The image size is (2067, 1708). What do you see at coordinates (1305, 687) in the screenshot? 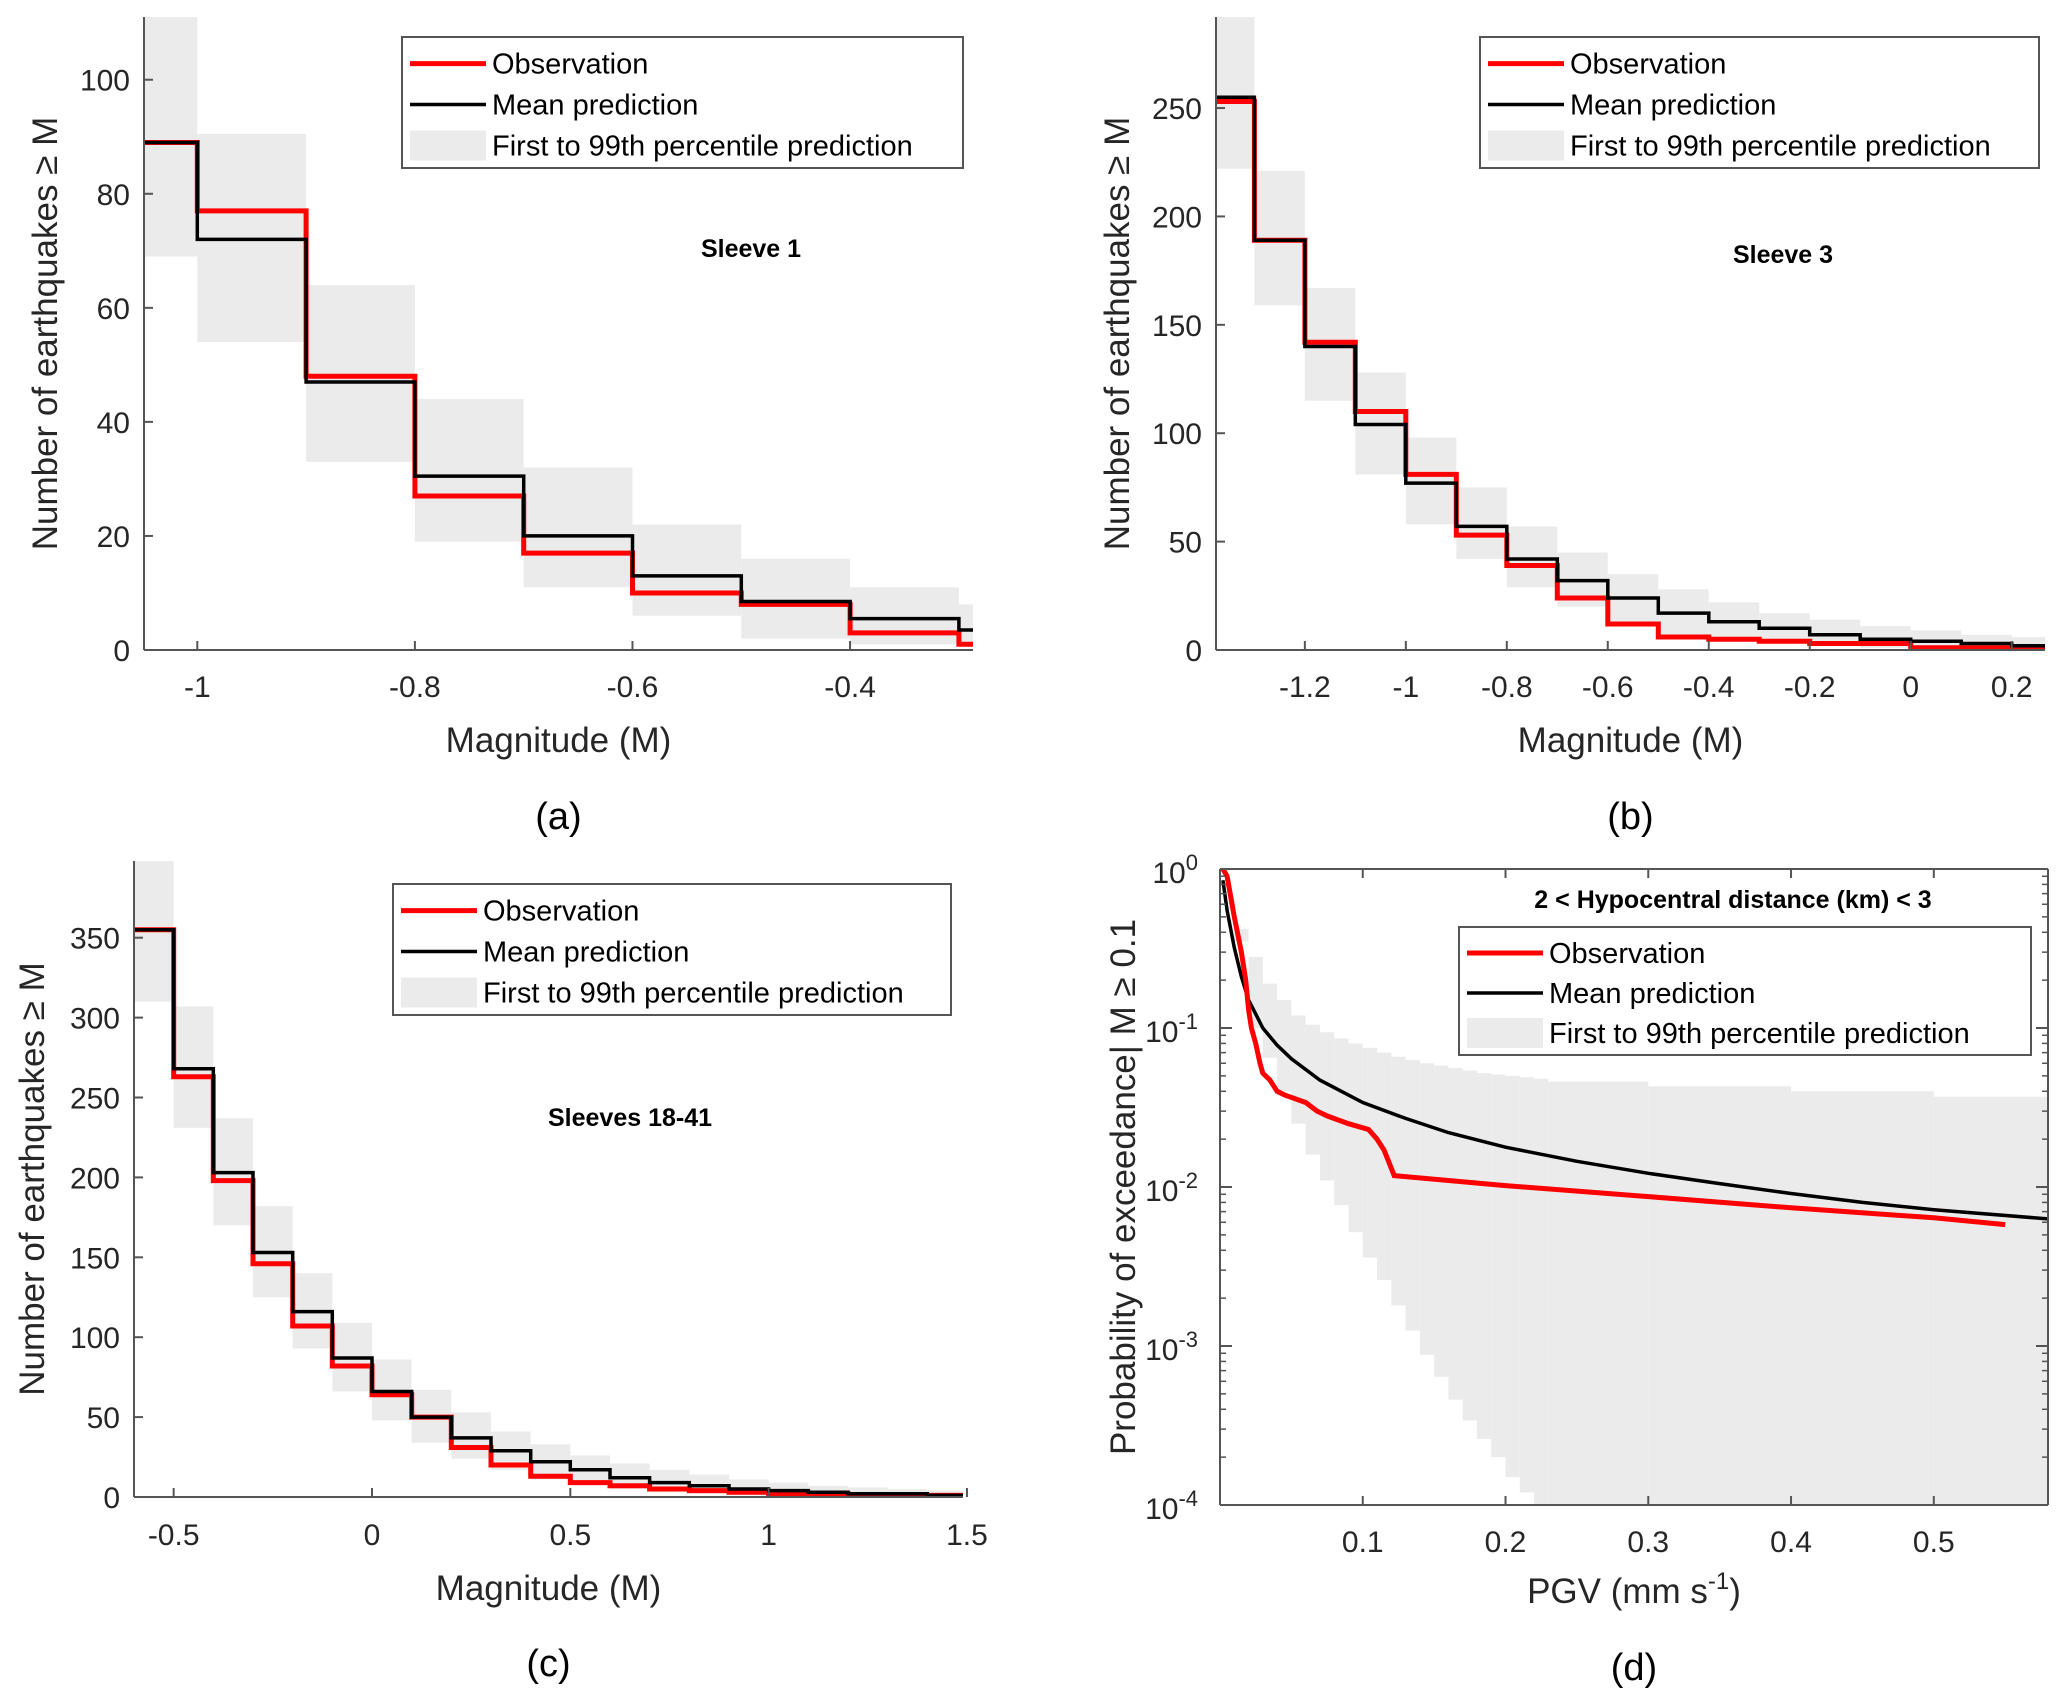
I see `x-tick-label: -1.2` at bounding box center [1305, 687].